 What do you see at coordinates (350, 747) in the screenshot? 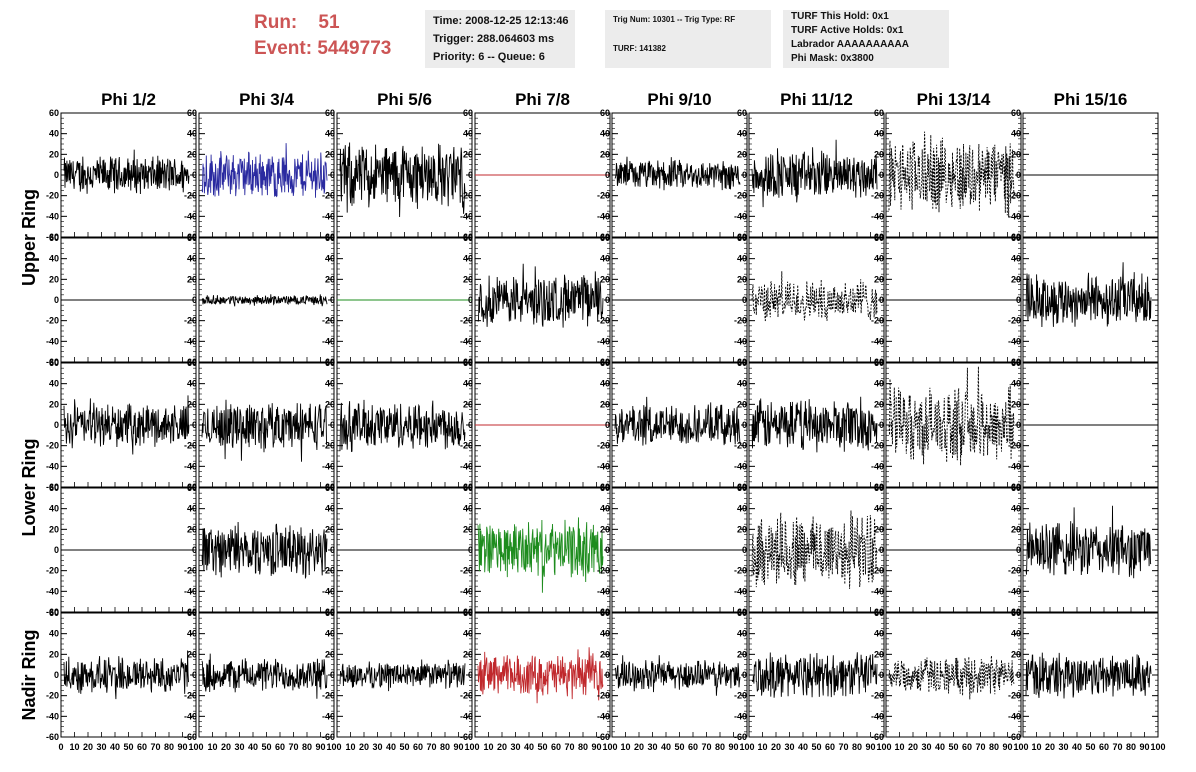
I see `x-tick-label: 10` at bounding box center [350, 747].